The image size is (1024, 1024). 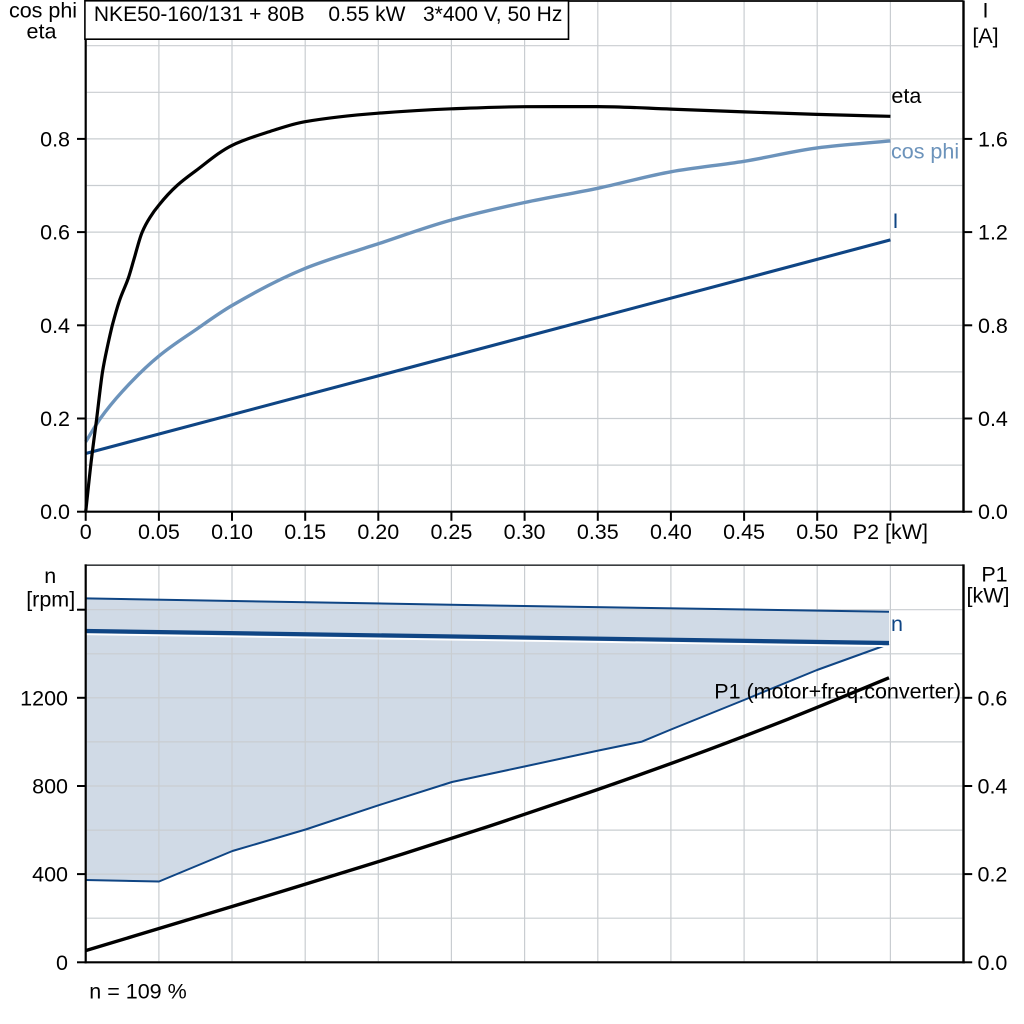 What do you see at coordinates (837, 692) in the screenshot?
I see `svg-text: P1 (motor+freq.converter)` at bounding box center [837, 692].